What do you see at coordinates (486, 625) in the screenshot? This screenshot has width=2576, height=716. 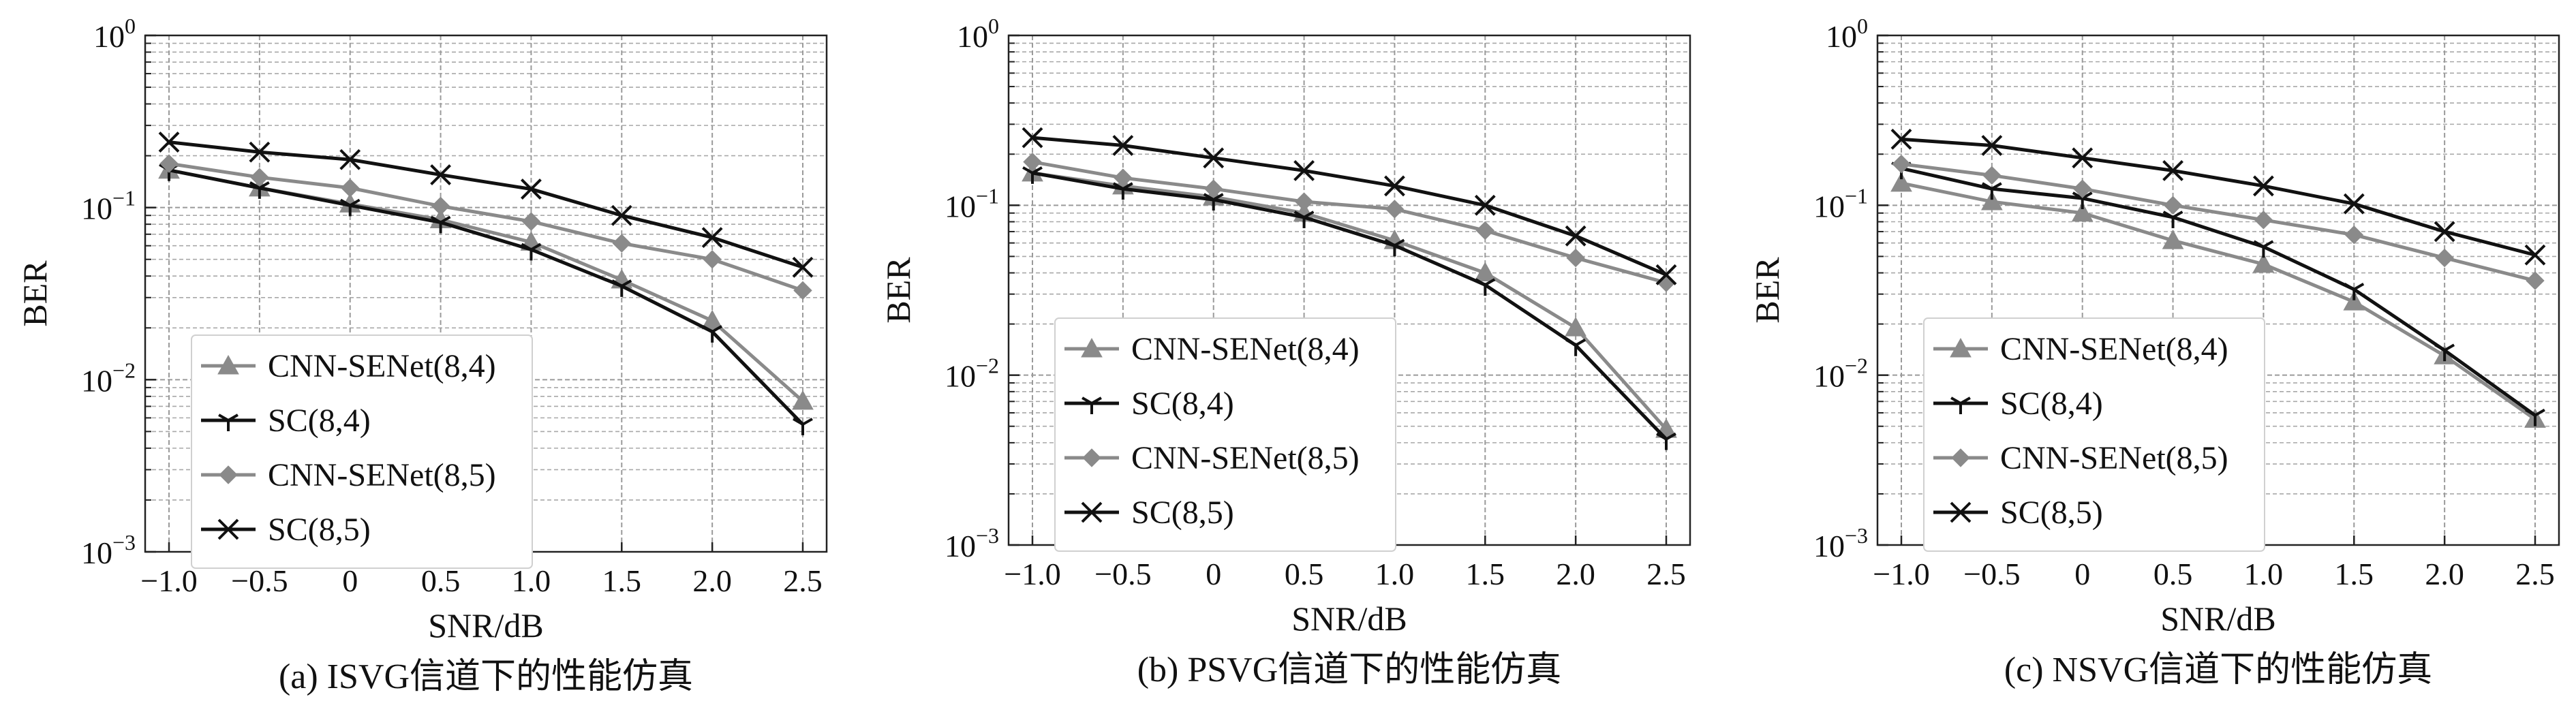 I see `x-axis-label: SNR/dB` at bounding box center [486, 625].